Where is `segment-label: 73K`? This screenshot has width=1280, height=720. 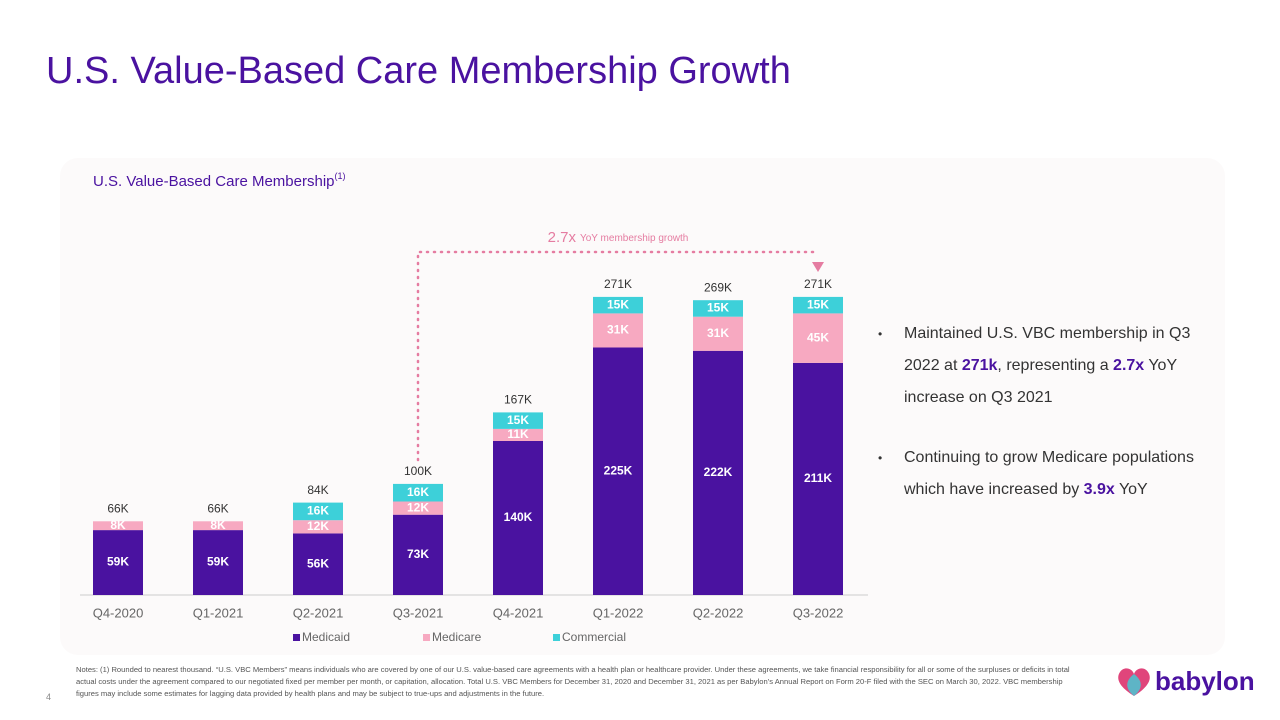
segment-label: 73K is located at coordinates (418, 554).